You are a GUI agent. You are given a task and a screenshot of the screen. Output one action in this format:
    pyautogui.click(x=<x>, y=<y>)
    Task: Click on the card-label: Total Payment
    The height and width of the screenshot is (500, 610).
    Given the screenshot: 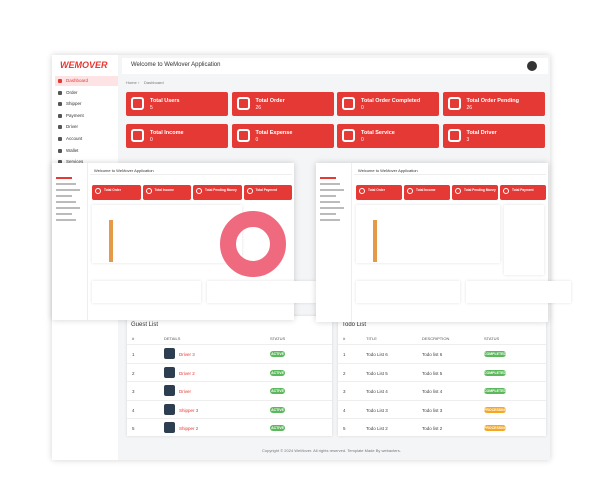 What is the action you would take?
    pyautogui.click(x=266, y=190)
    